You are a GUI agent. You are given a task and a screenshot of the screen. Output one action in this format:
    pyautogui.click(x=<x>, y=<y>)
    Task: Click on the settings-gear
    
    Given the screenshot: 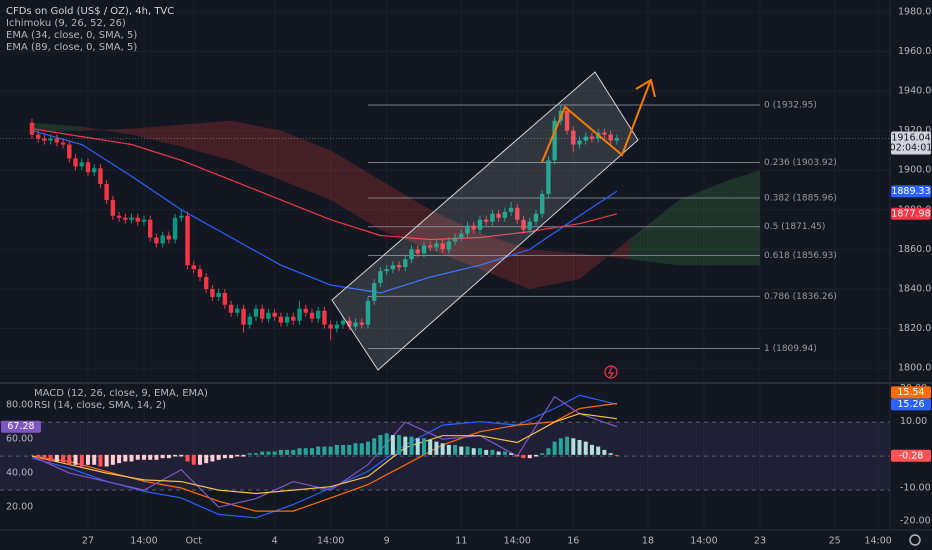 What is the action you would take?
    pyautogui.click(x=915, y=540)
    